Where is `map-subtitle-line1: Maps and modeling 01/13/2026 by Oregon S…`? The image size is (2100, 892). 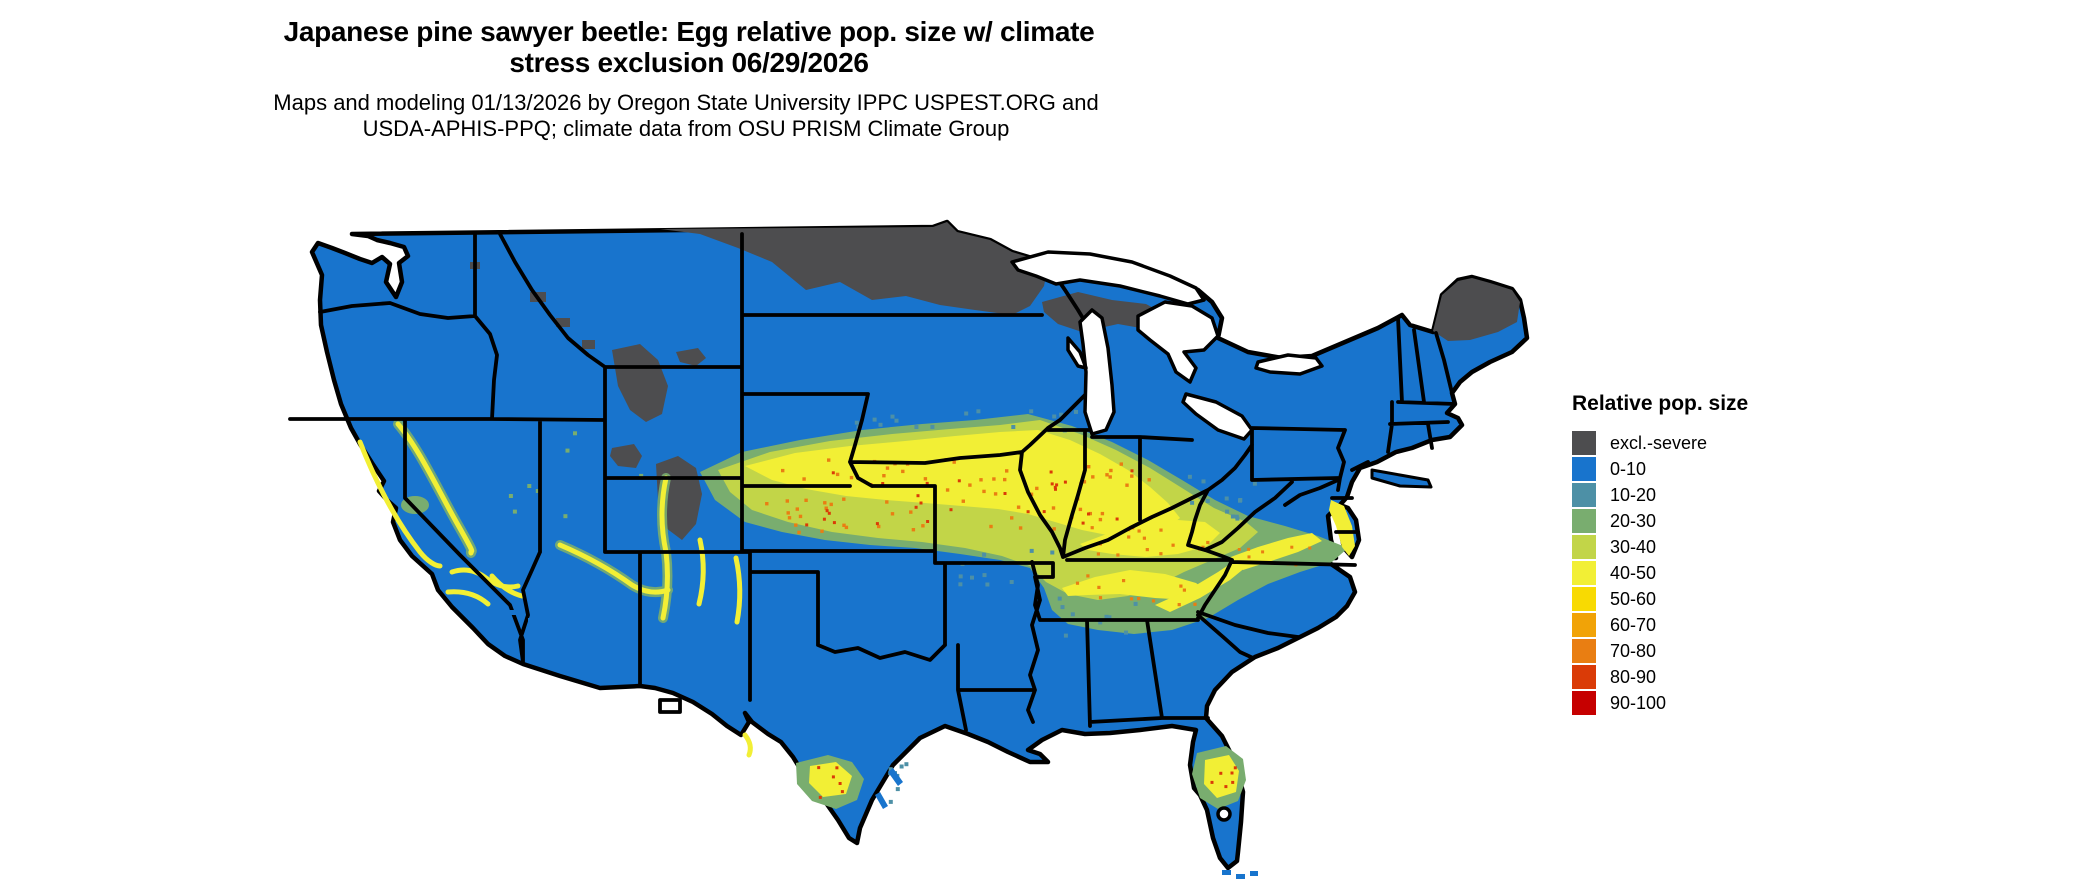 map-subtitle-line1: Maps and modeling 01/13/2026 by Oregon S… is located at coordinates (686, 102).